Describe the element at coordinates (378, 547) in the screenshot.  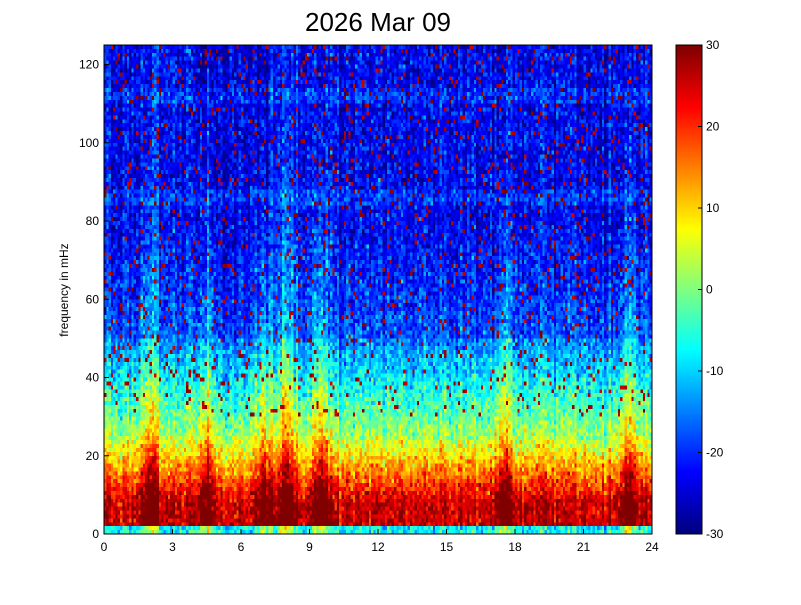
I see `x-tick-label: 12` at that location.